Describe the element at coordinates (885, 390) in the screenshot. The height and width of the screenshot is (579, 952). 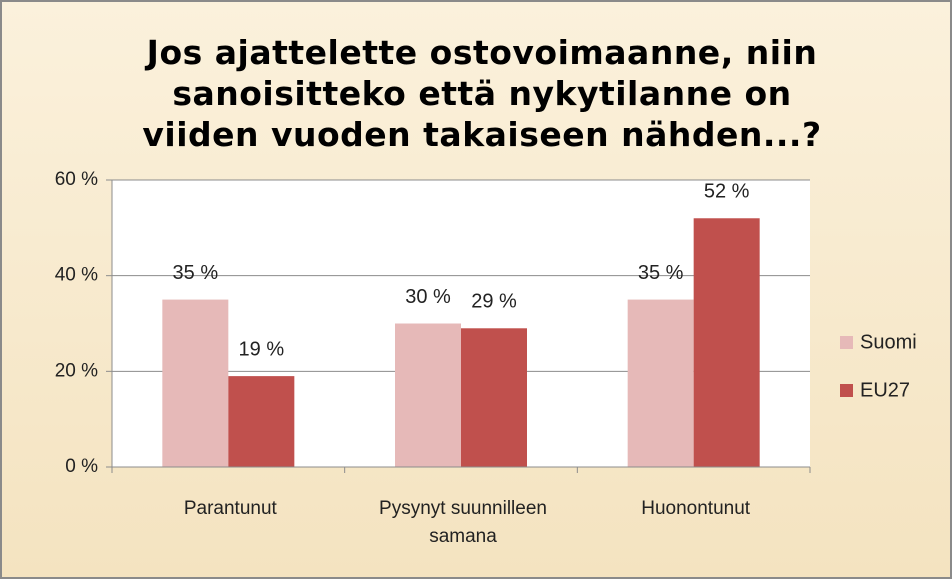
I see `legend-label: EU27` at that location.